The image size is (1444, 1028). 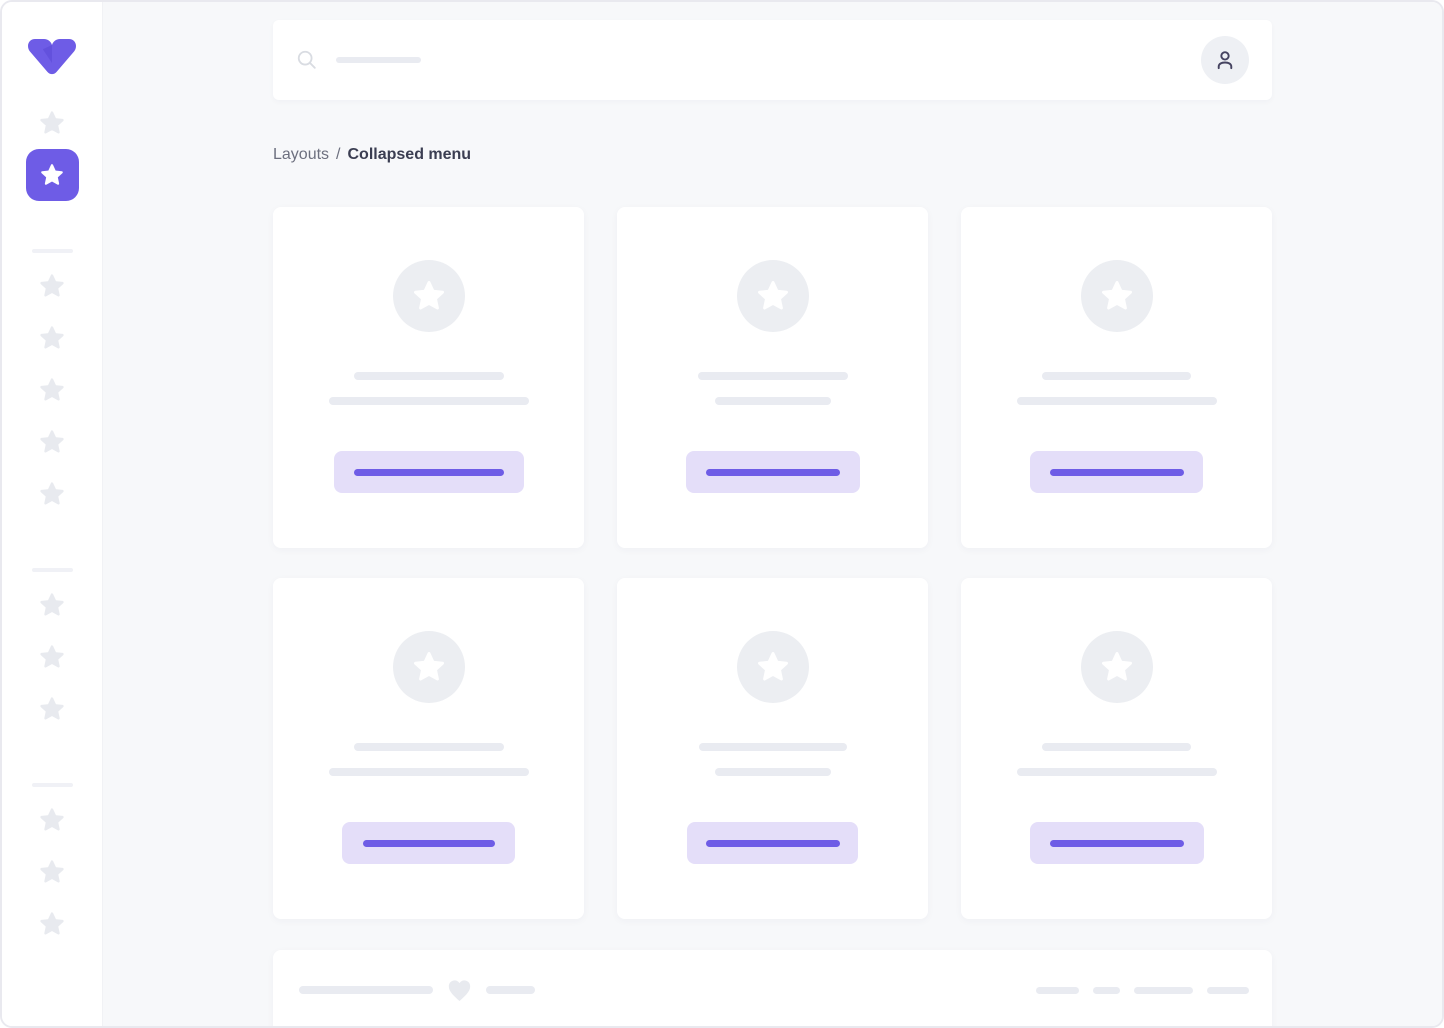 I want to click on sidebar-nav, so click(x=52, y=515).